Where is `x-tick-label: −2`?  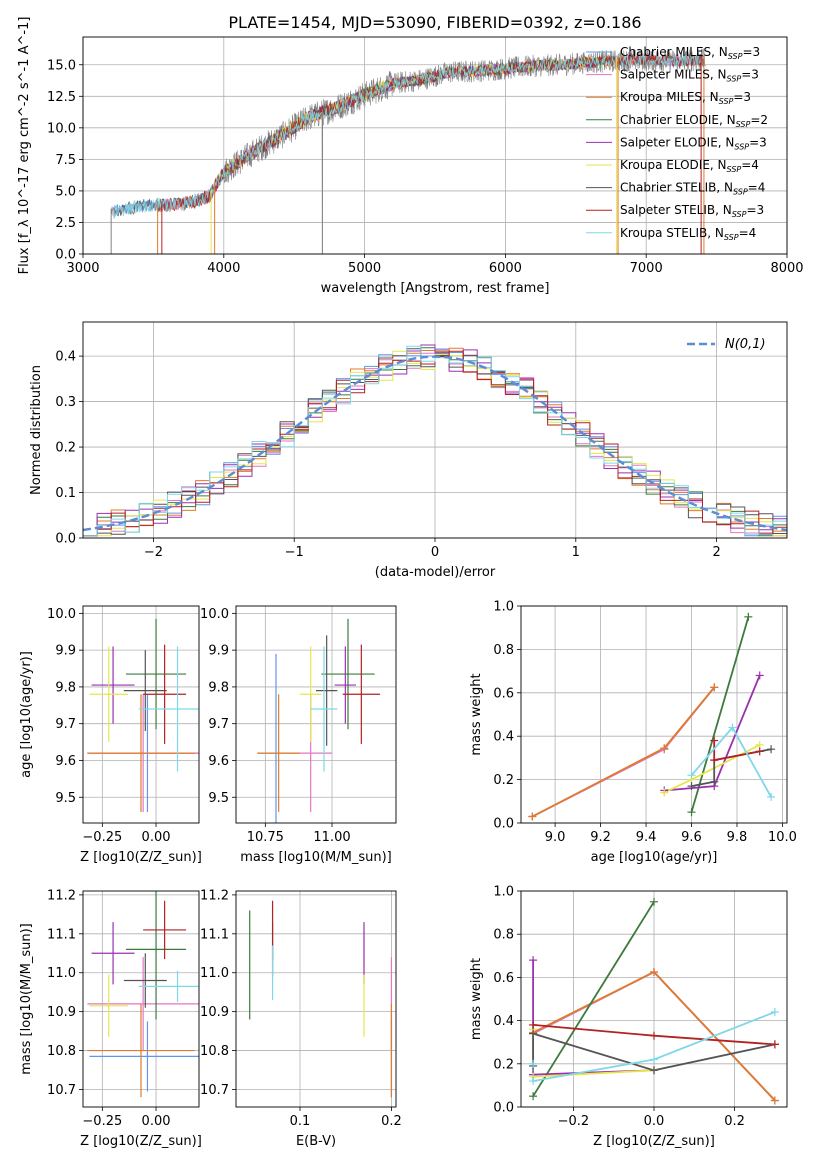 x-tick-label: −2 is located at coordinates (153, 552).